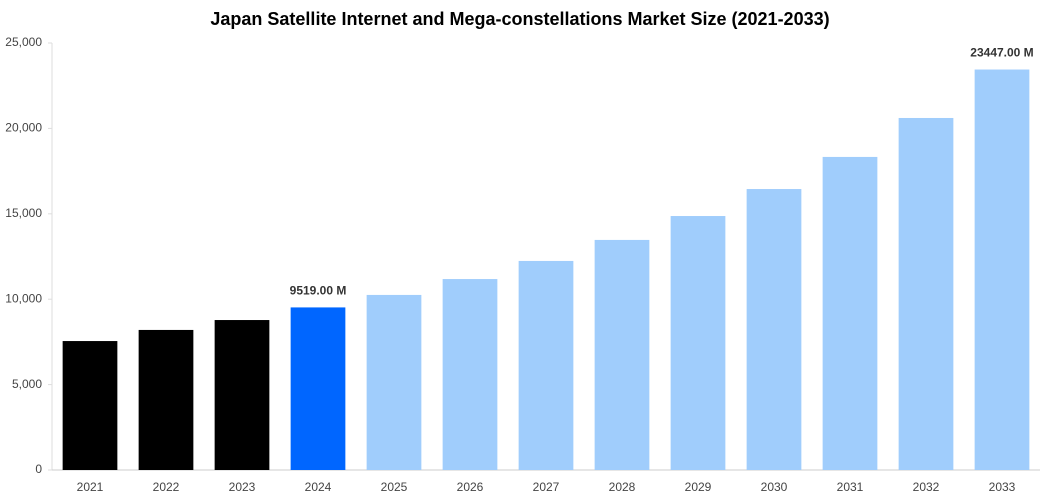  I want to click on x-tick-label: 2023, so click(242, 487).